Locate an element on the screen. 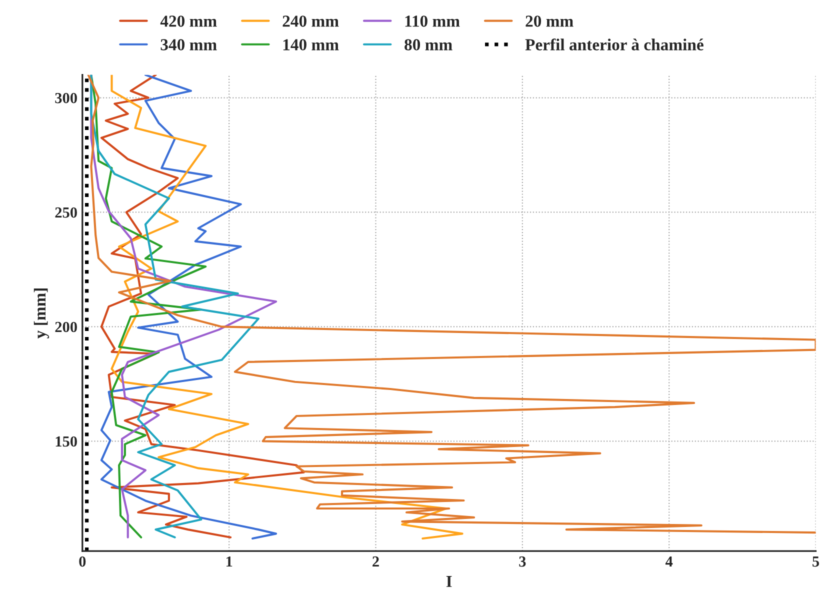 The image size is (824, 599). x-tick-label: 3 is located at coordinates (522, 561).